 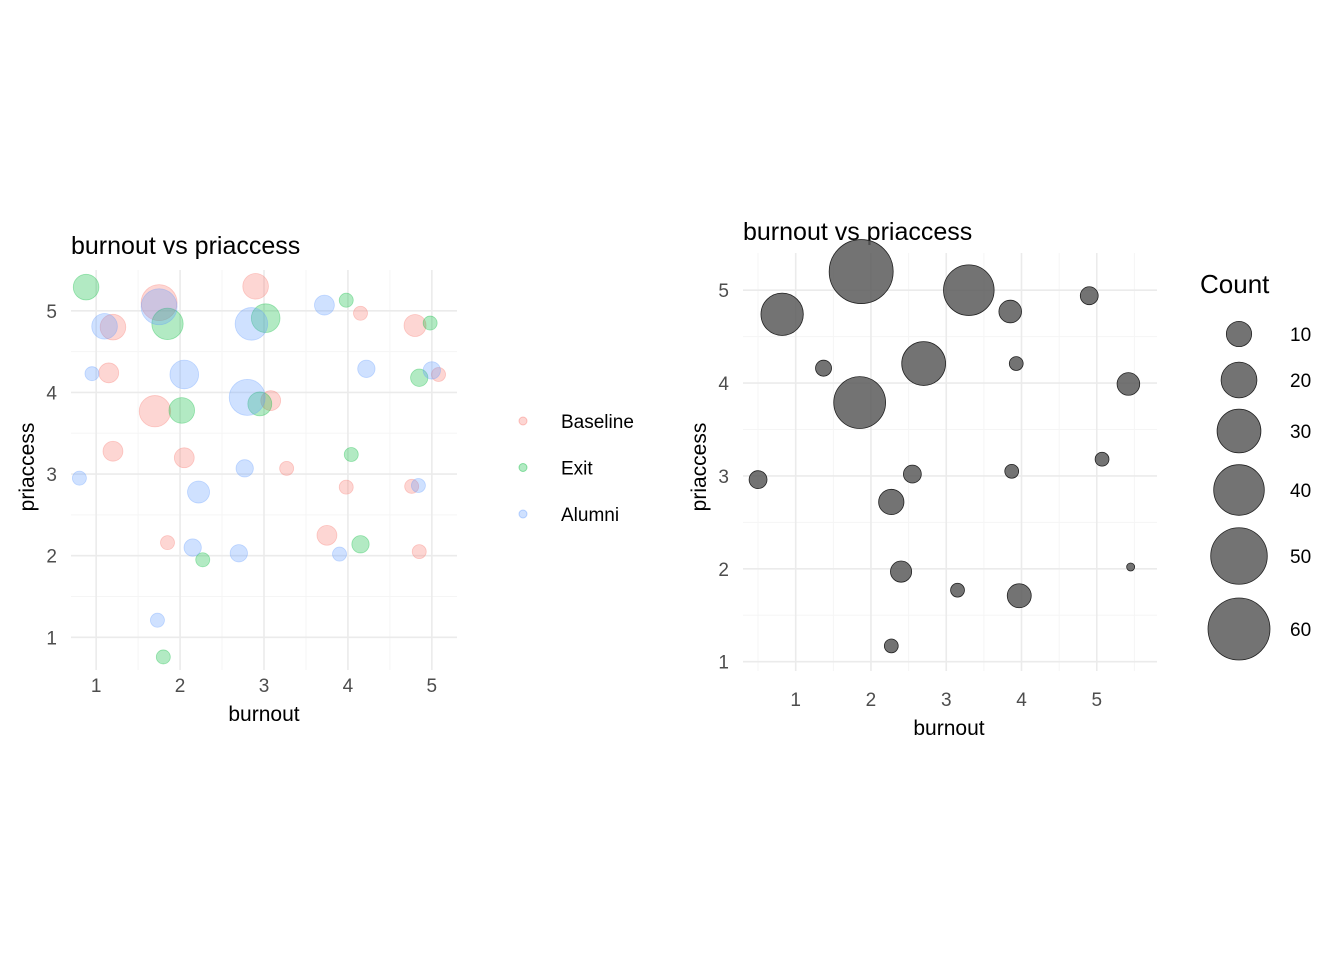 I want to click on right-chart-legend: 10 20 30 40 50 60, so click(x=1259, y=490).